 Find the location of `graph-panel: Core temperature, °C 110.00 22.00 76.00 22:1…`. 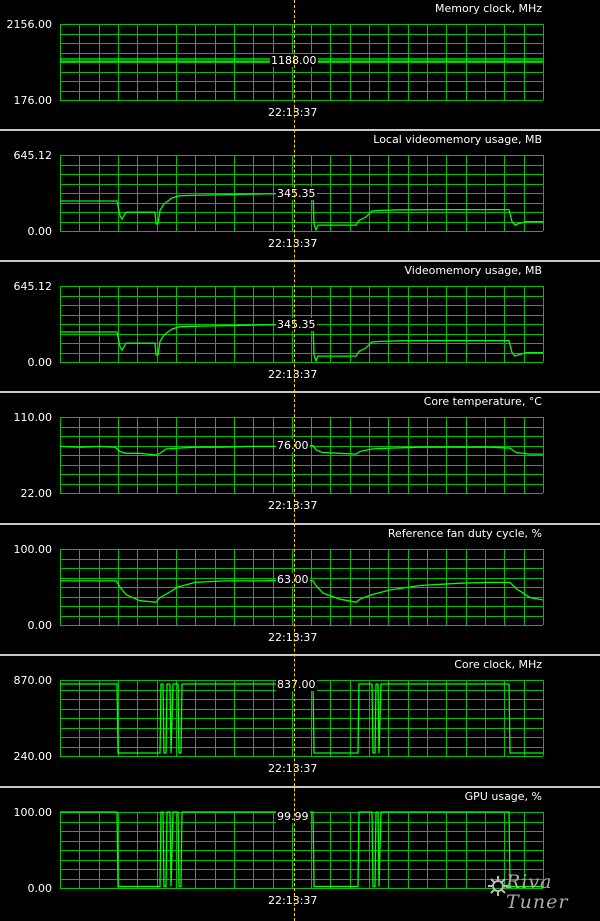

graph-panel: Core temperature, °C 110.00 22.00 76.00 22:1… is located at coordinates (300, 457).